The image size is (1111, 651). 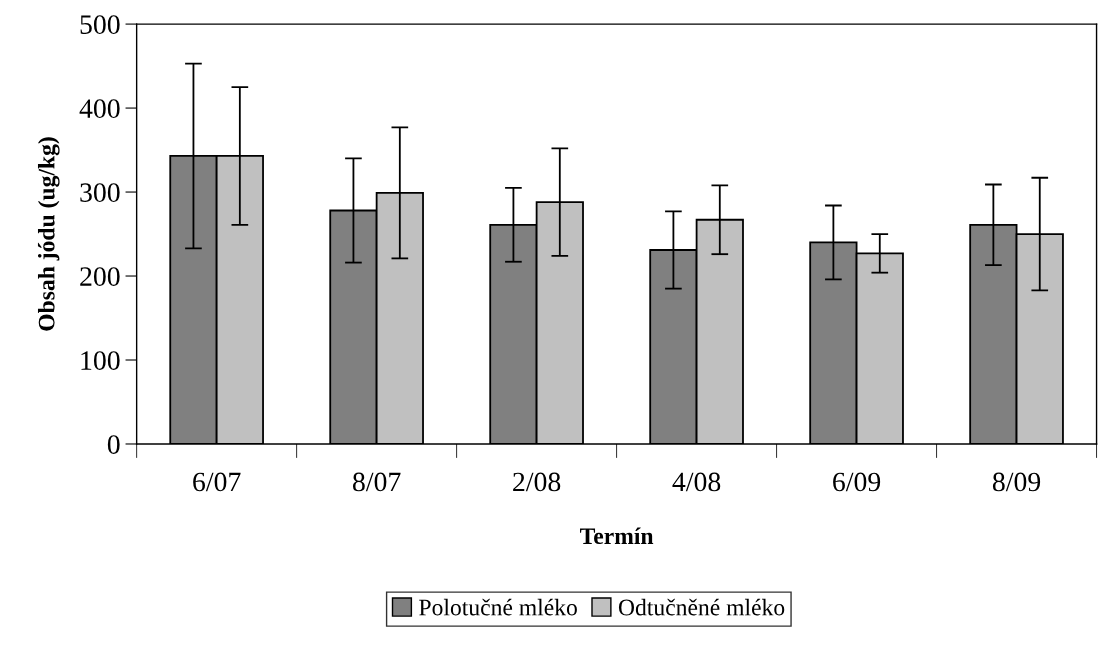 What do you see at coordinates (377, 482) in the screenshot?
I see `x-tick-label: 8/07` at bounding box center [377, 482].